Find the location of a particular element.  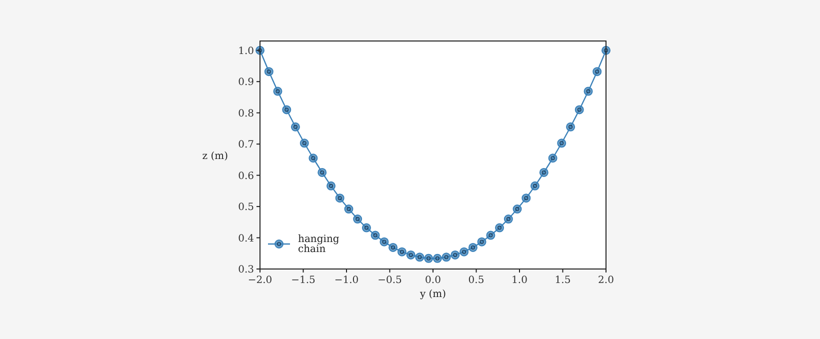

x-axis-title: y (m) is located at coordinates (432, 294).